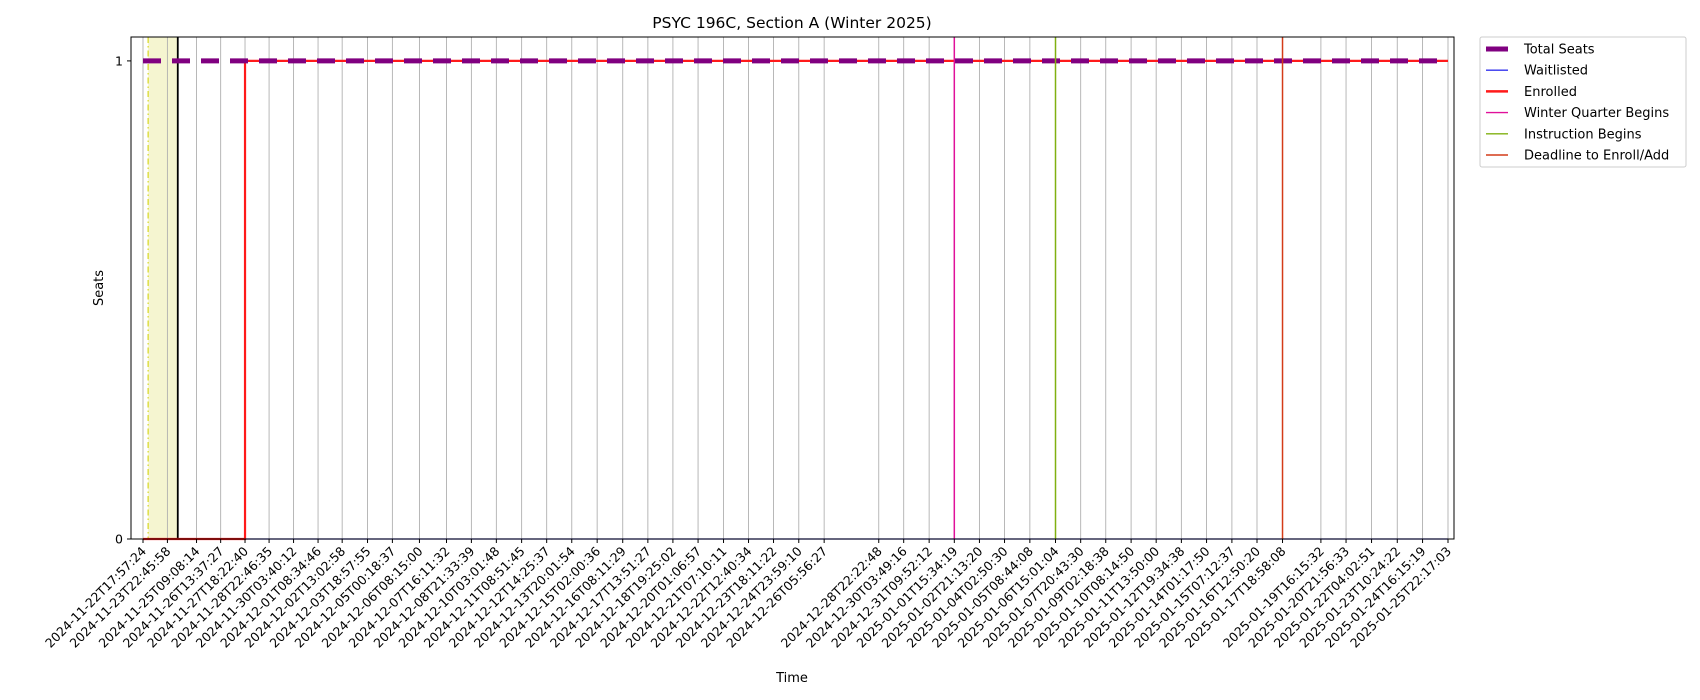  Describe the element at coordinates (1559, 50) in the screenshot. I see `legend-label: Total Seats` at that location.